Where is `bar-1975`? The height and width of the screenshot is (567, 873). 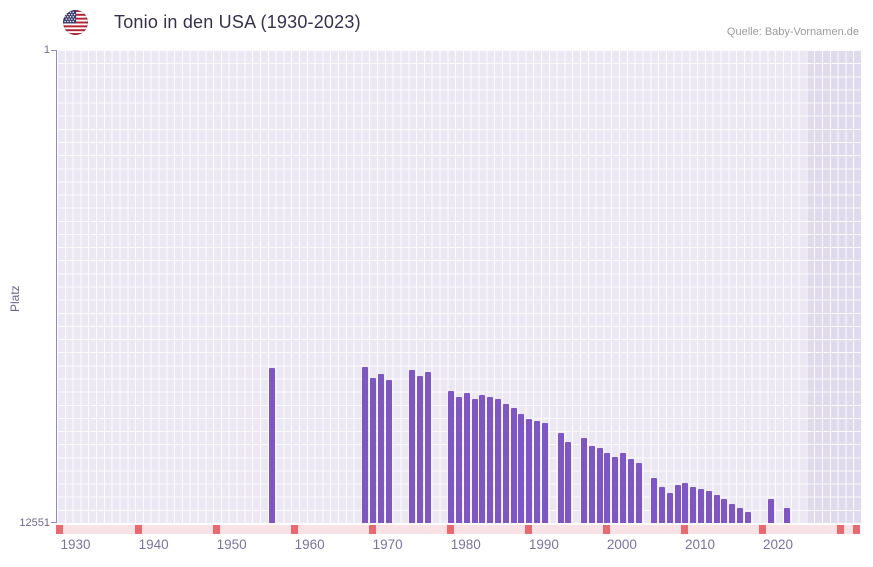
bar-1975 is located at coordinates (427, 447).